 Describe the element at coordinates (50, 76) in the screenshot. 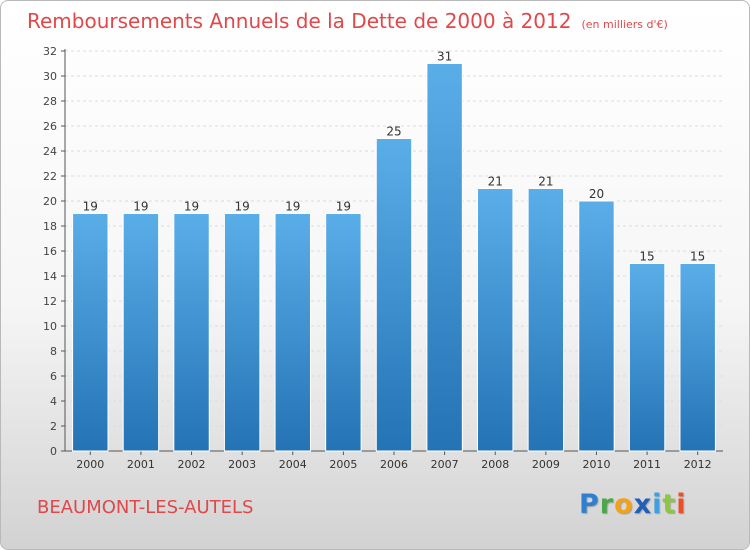

I see `y-tick-label: 30` at that location.